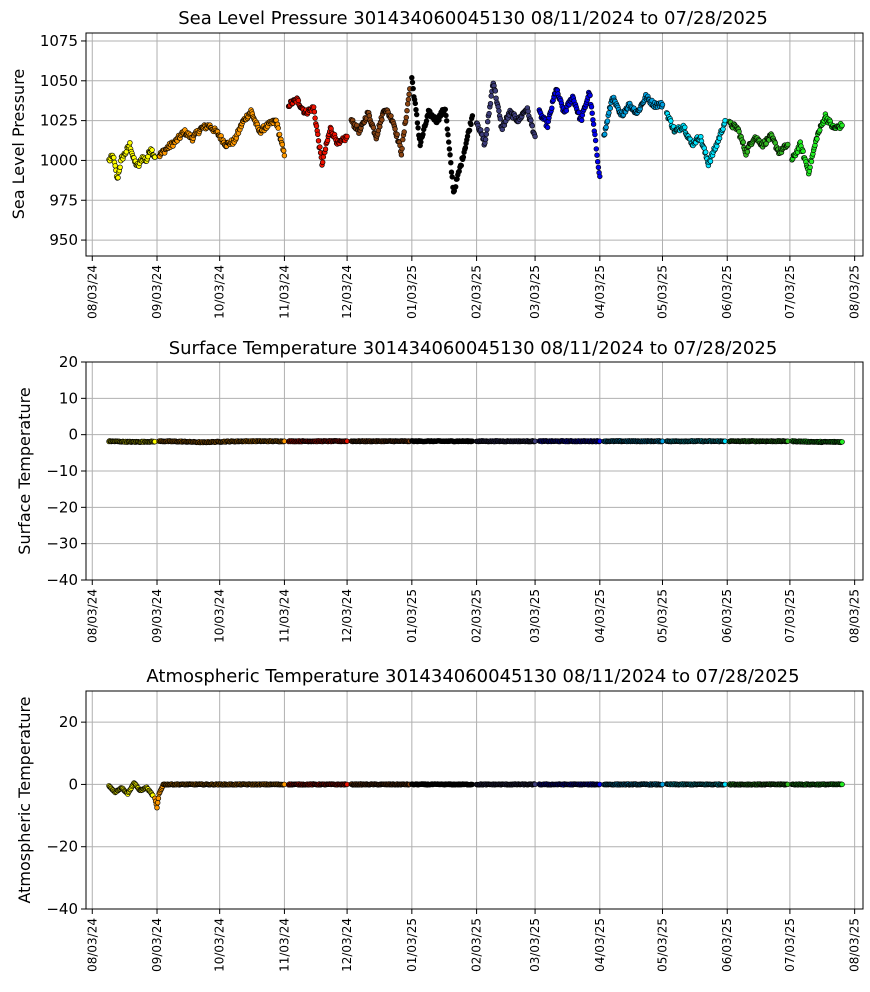 This screenshot has height=992, width=870. I want to click on y-tick-label: 1050, so click(59, 81).